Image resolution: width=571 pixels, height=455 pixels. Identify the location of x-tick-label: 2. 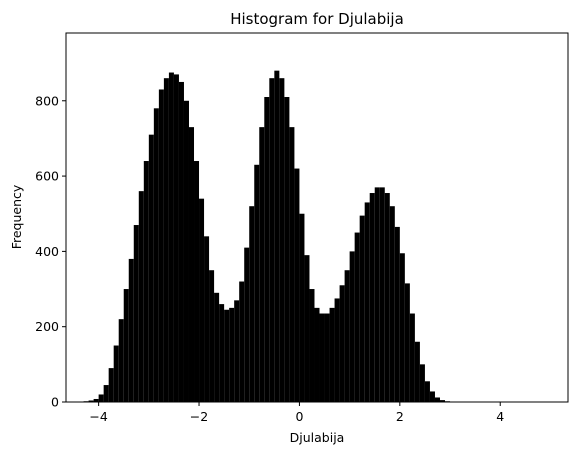
(400, 416).